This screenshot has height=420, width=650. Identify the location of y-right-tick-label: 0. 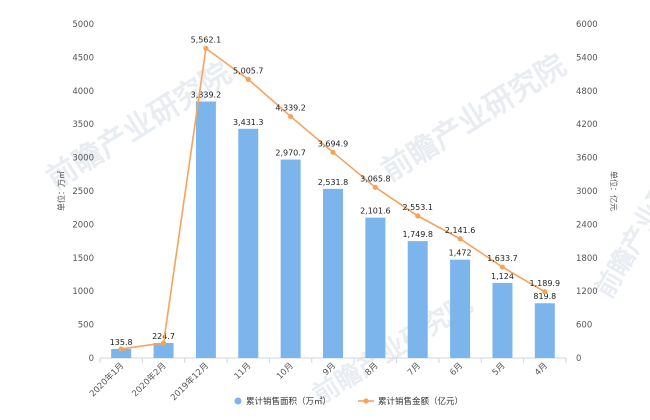
(578, 359).